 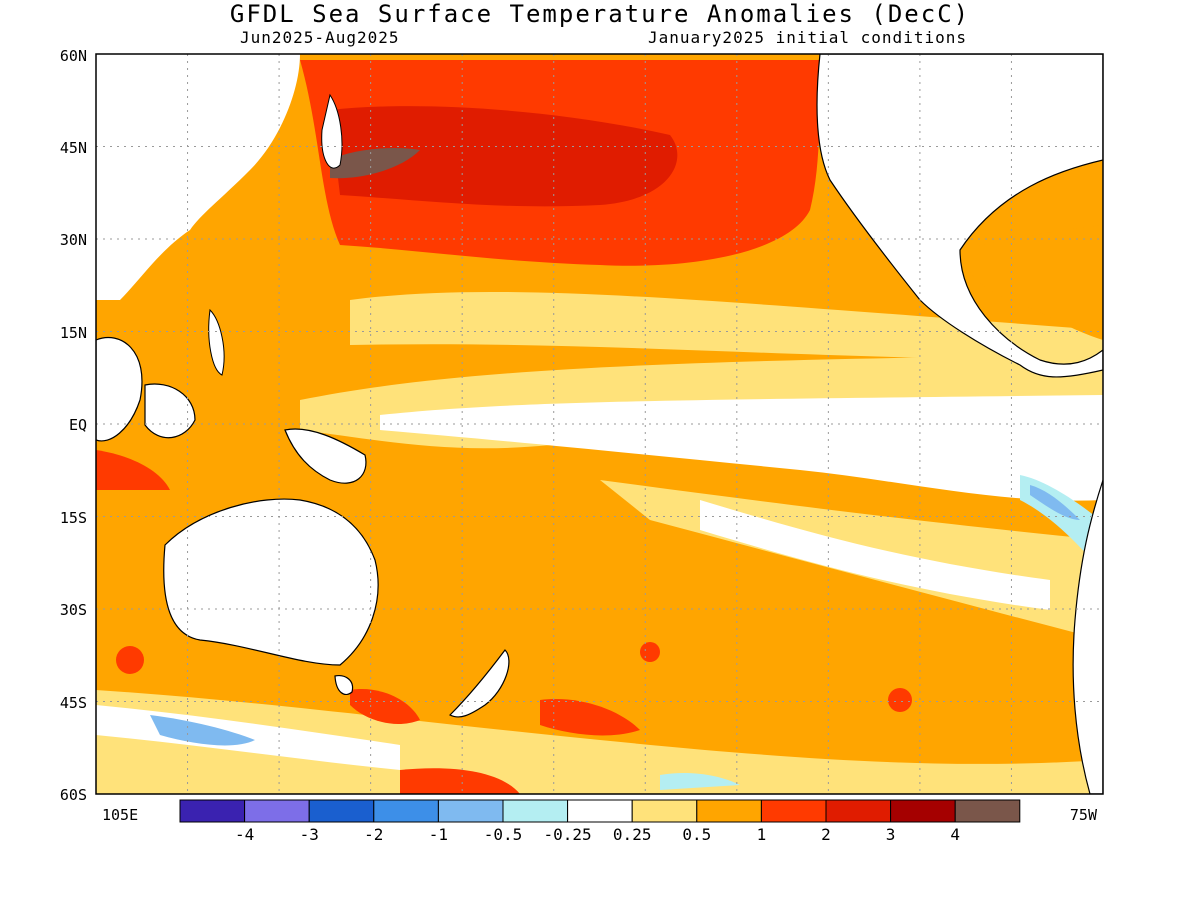 What do you see at coordinates (119, 389) in the screenshot?
I see `indochina-landmass` at bounding box center [119, 389].